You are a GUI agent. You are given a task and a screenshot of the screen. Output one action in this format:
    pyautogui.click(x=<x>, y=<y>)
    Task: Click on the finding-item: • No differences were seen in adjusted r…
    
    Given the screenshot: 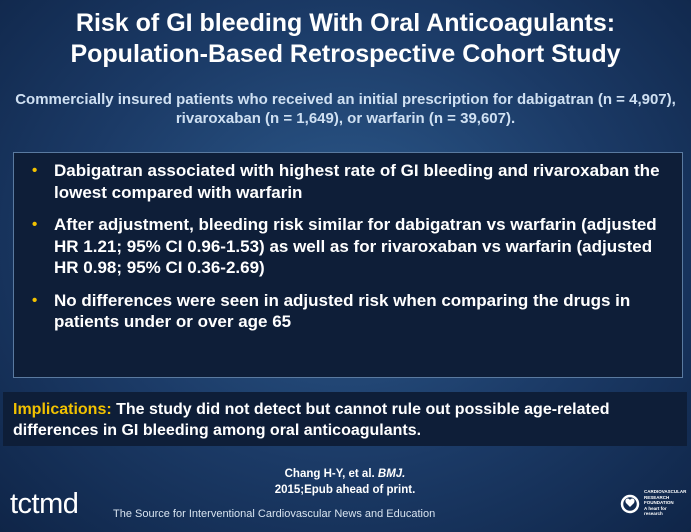 What is the action you would take?
    pyautogui.click(x=352, y=311)
    